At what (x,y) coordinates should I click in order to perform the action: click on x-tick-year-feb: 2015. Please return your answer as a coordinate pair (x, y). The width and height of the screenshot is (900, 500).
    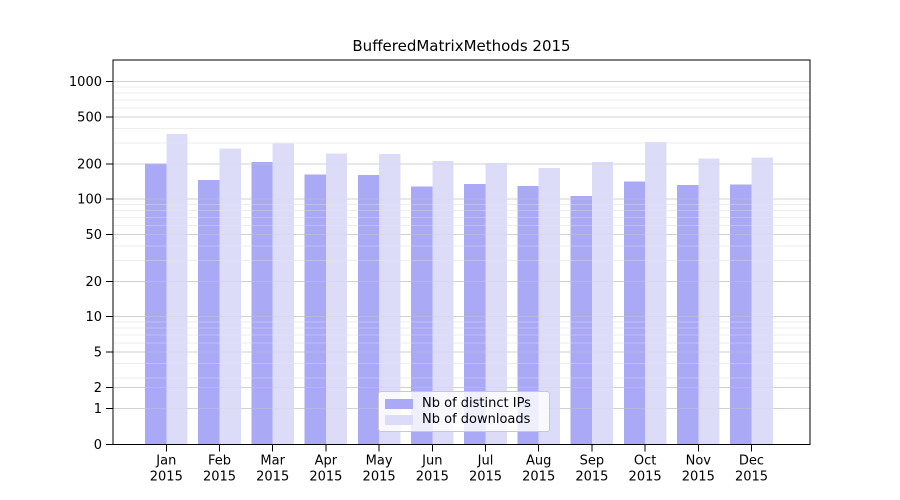
    Looking at the image, I should click on (219, 477).